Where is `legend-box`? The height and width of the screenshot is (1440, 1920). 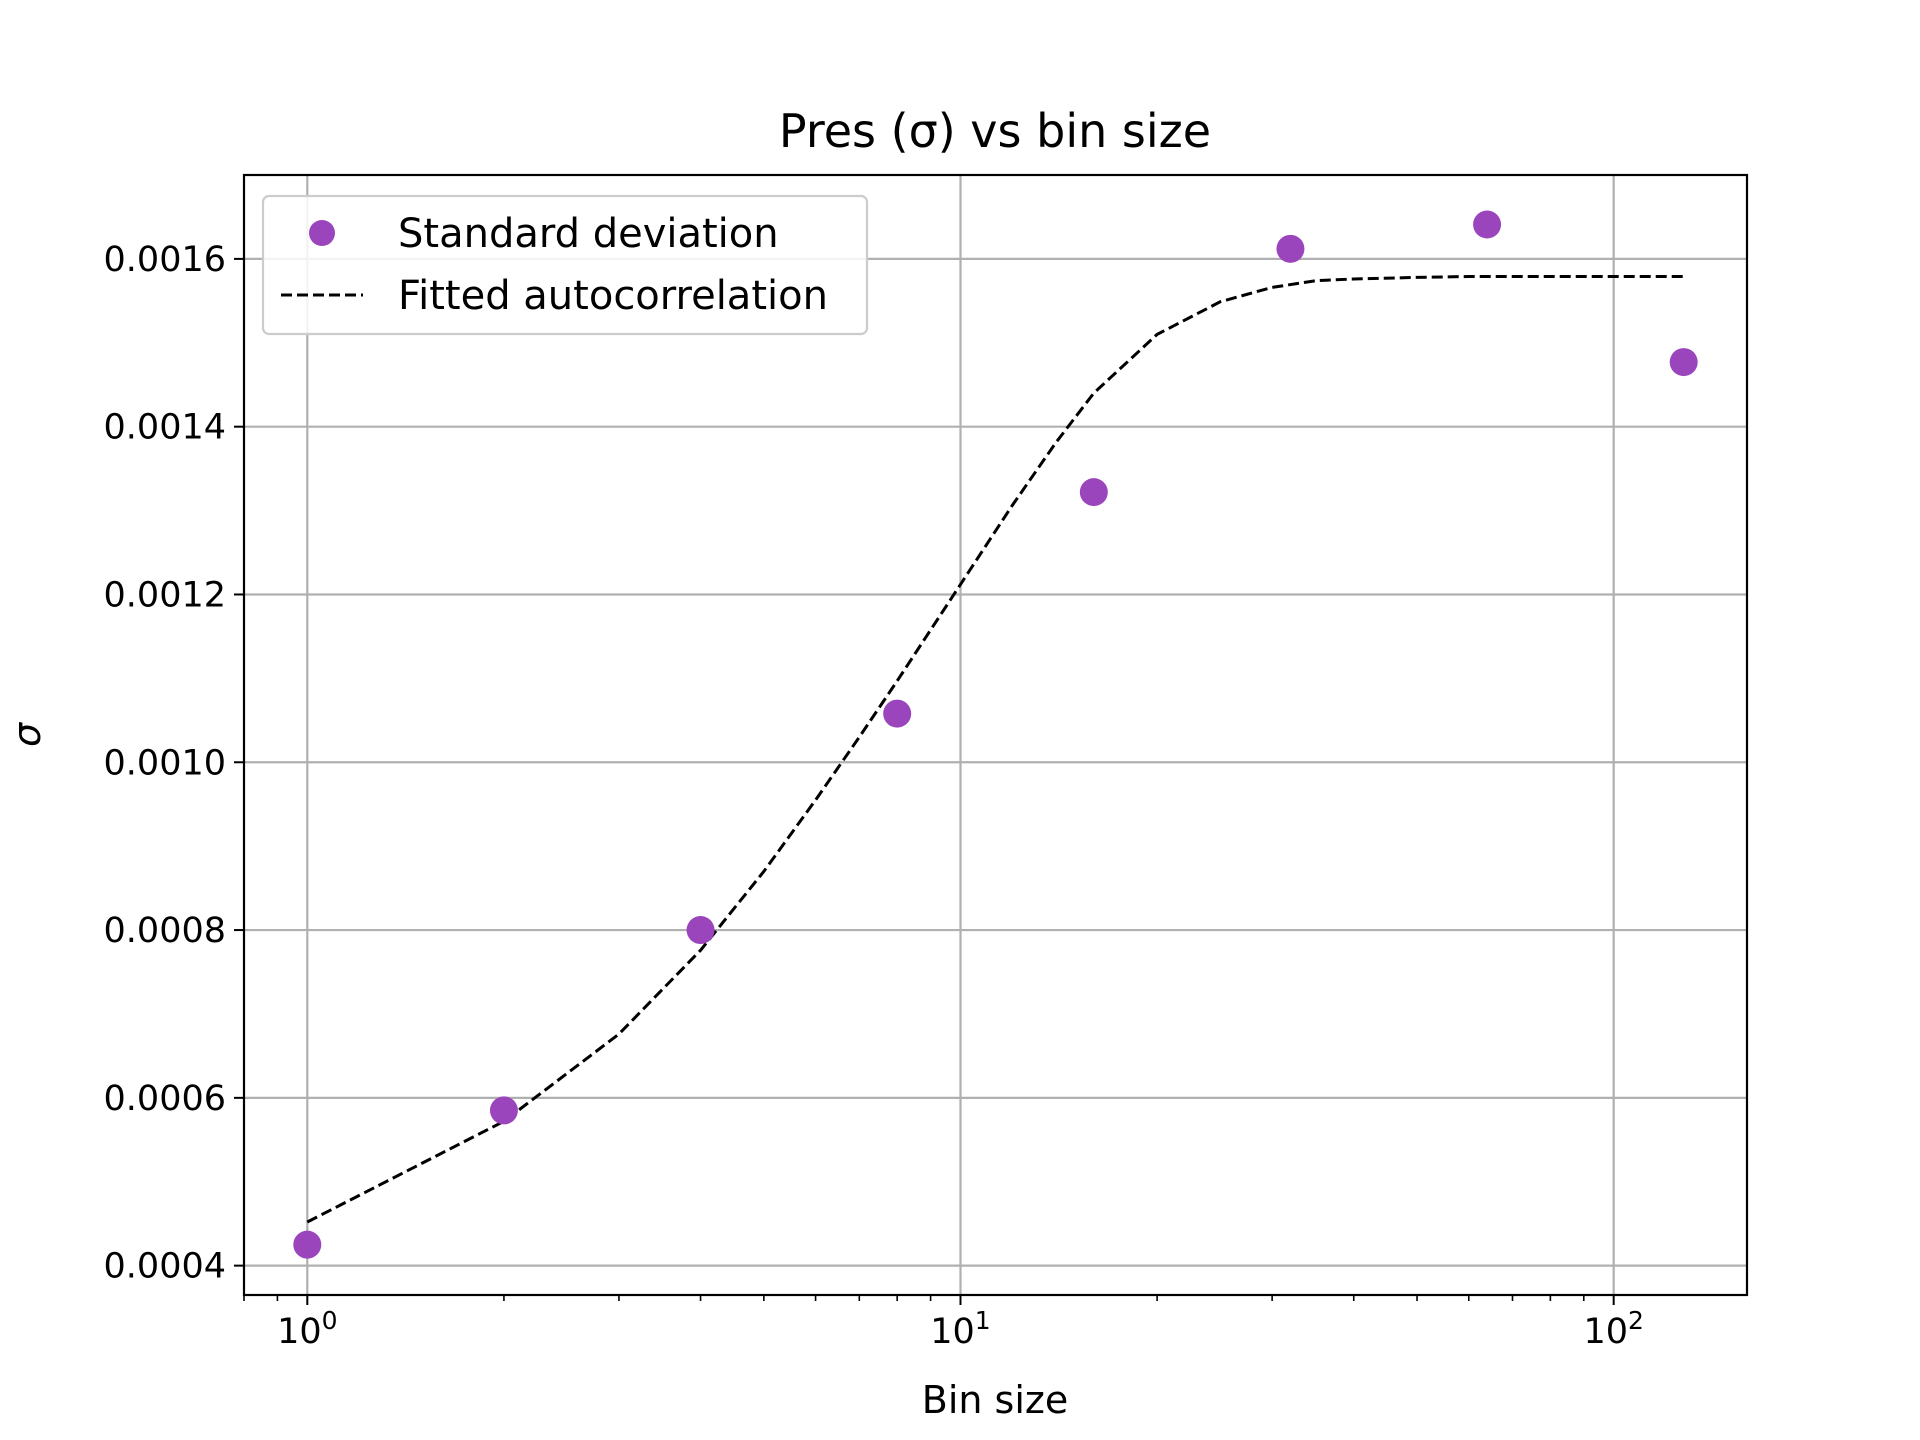
legend-box is located at coordinates (565, 265).